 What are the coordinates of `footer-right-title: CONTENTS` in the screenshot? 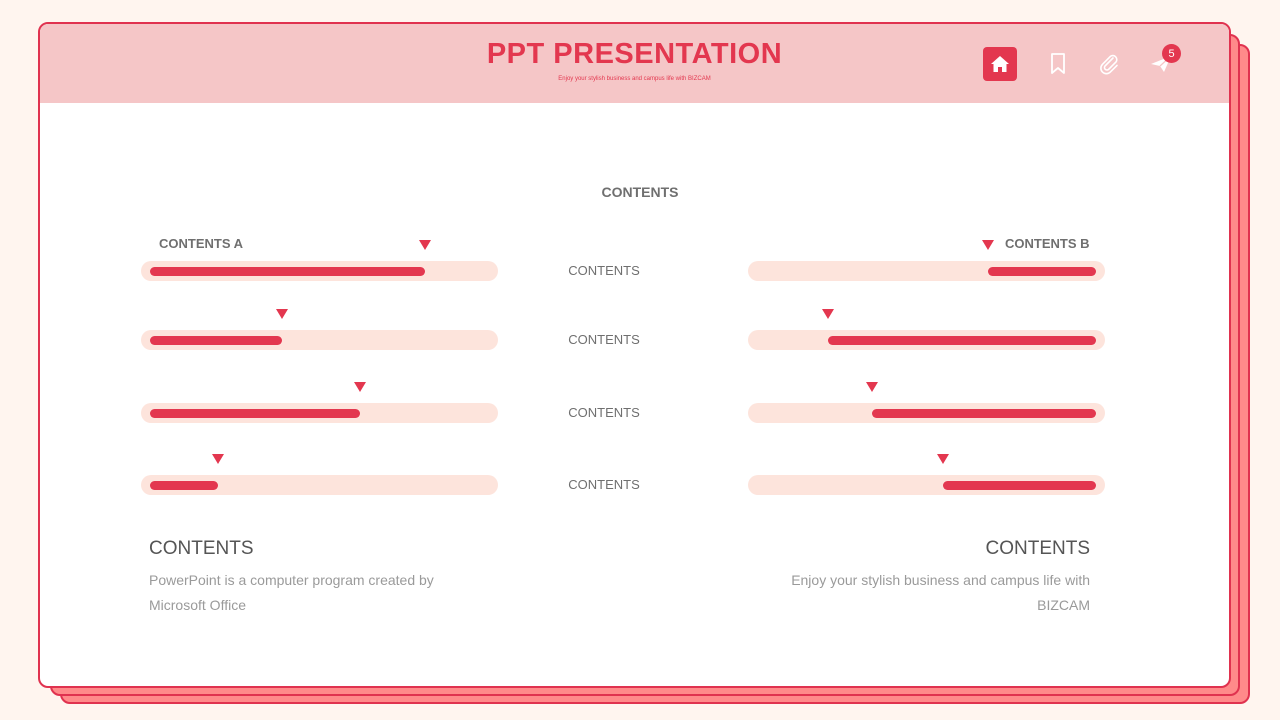 It's located at (1038, 548).